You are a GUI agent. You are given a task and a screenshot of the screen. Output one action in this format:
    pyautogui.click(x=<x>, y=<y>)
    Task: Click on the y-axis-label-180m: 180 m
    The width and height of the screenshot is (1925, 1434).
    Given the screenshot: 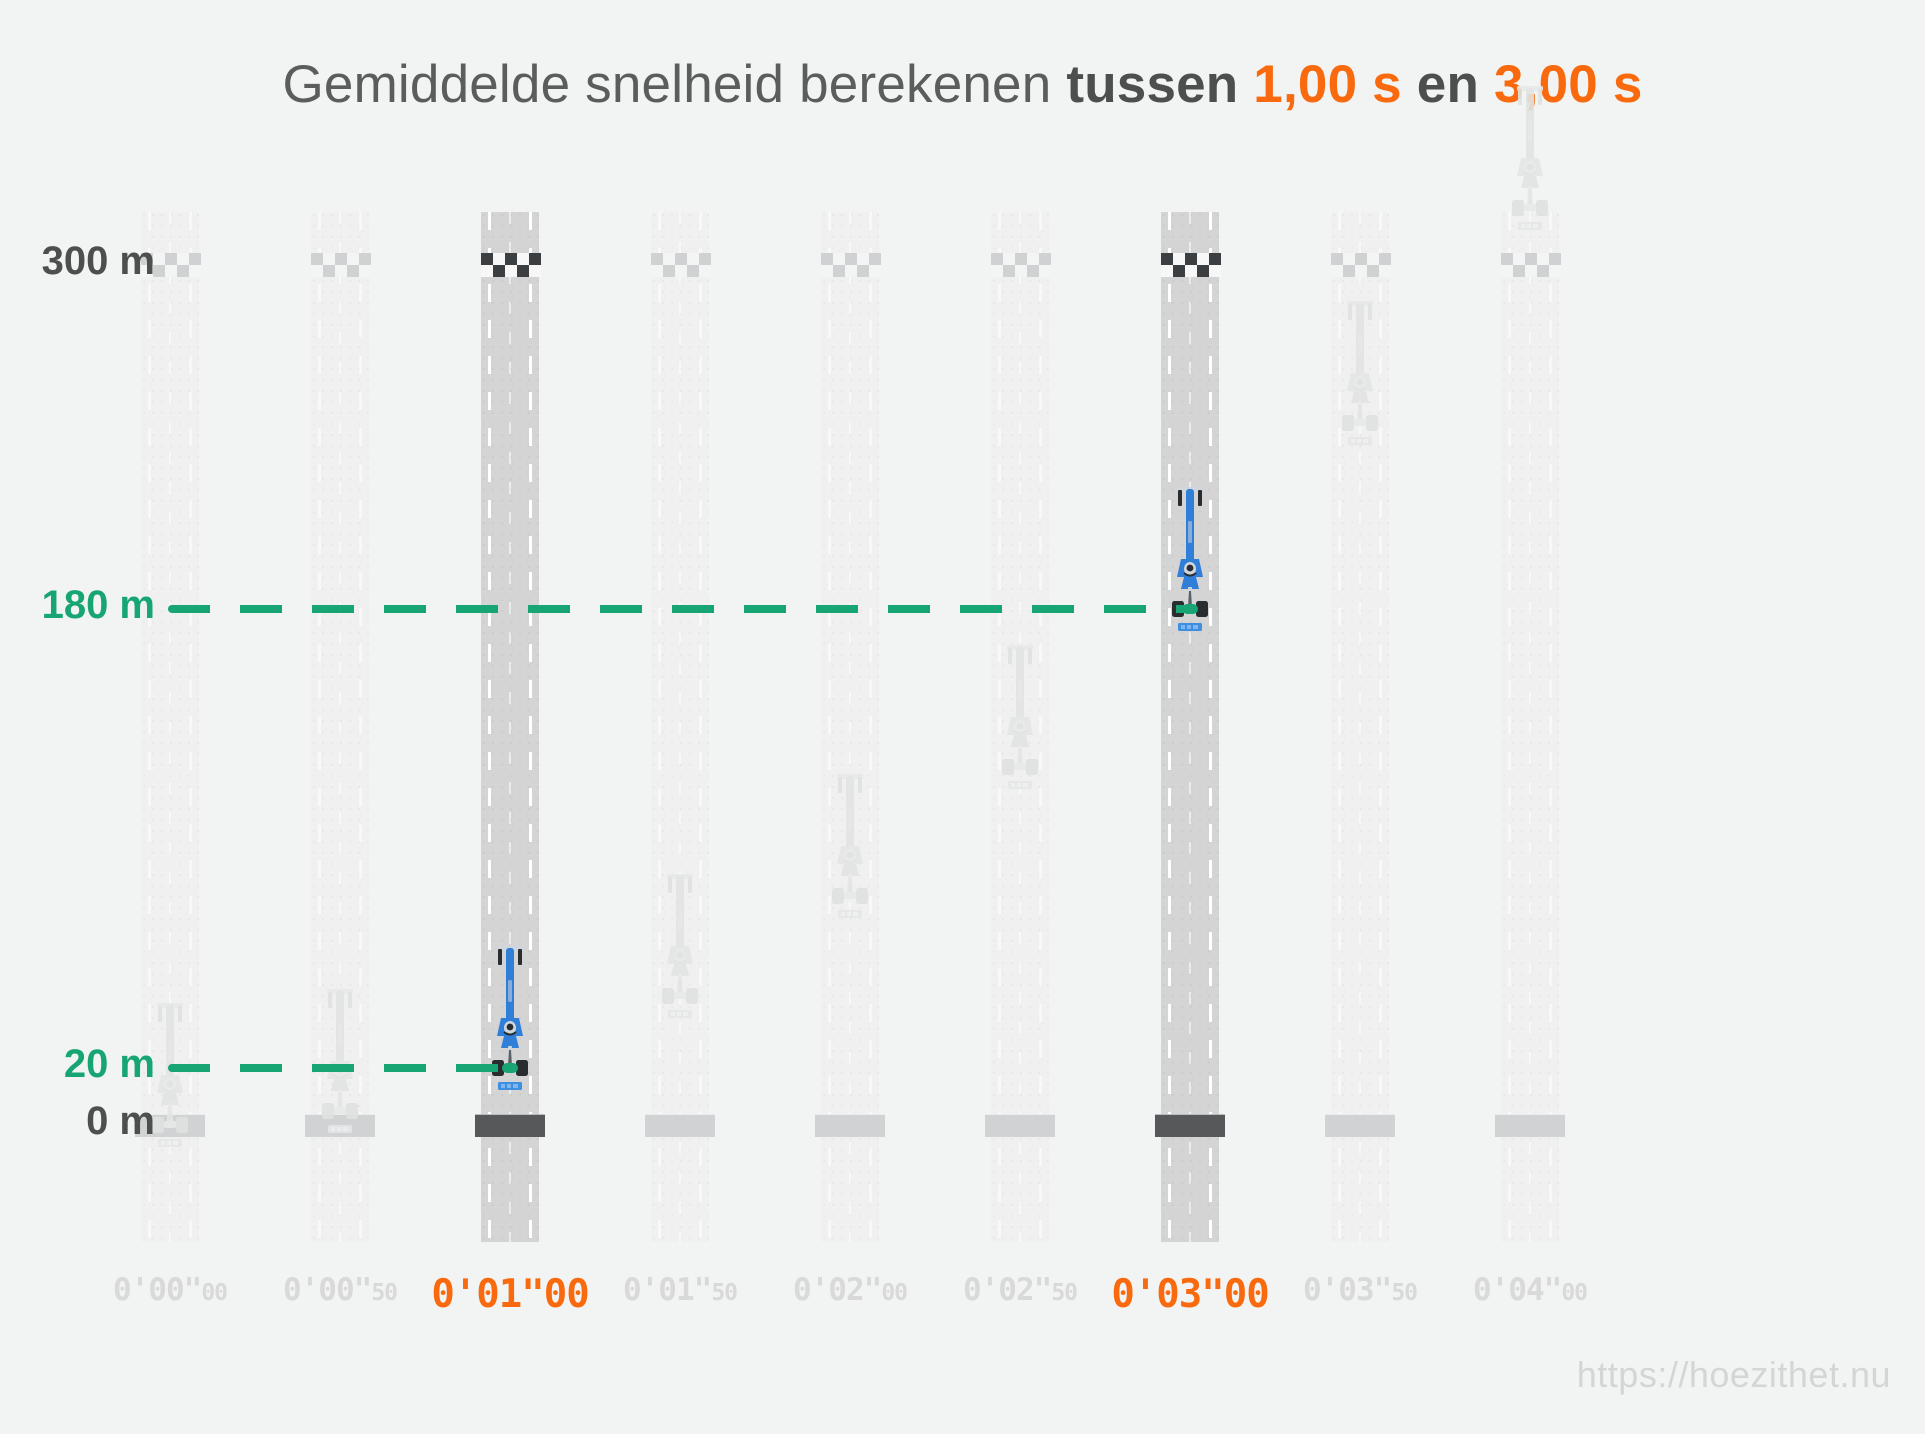 What is the action you would take?
    pyautogui.click(x=98, y=605)
    